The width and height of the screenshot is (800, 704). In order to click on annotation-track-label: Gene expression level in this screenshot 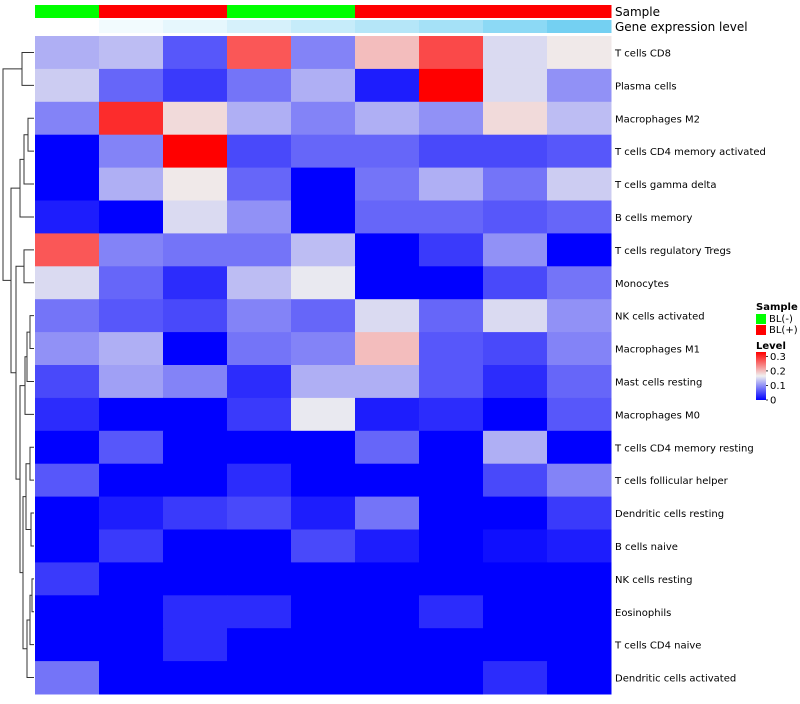, I will do `click(681, 27)`.